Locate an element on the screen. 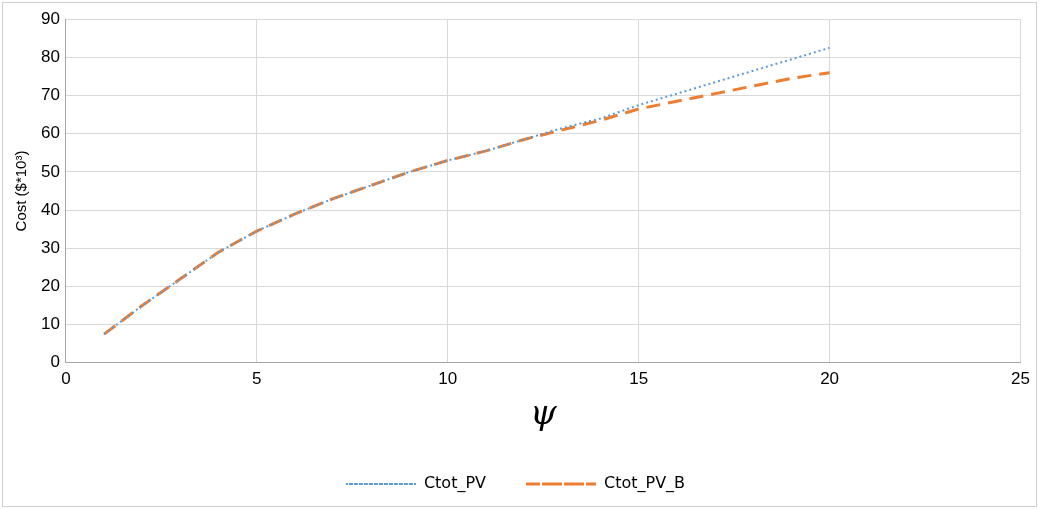 The image size is (1039, 509). y-axis-title: Cost ($*10³) is located at coordinates (21, 191).